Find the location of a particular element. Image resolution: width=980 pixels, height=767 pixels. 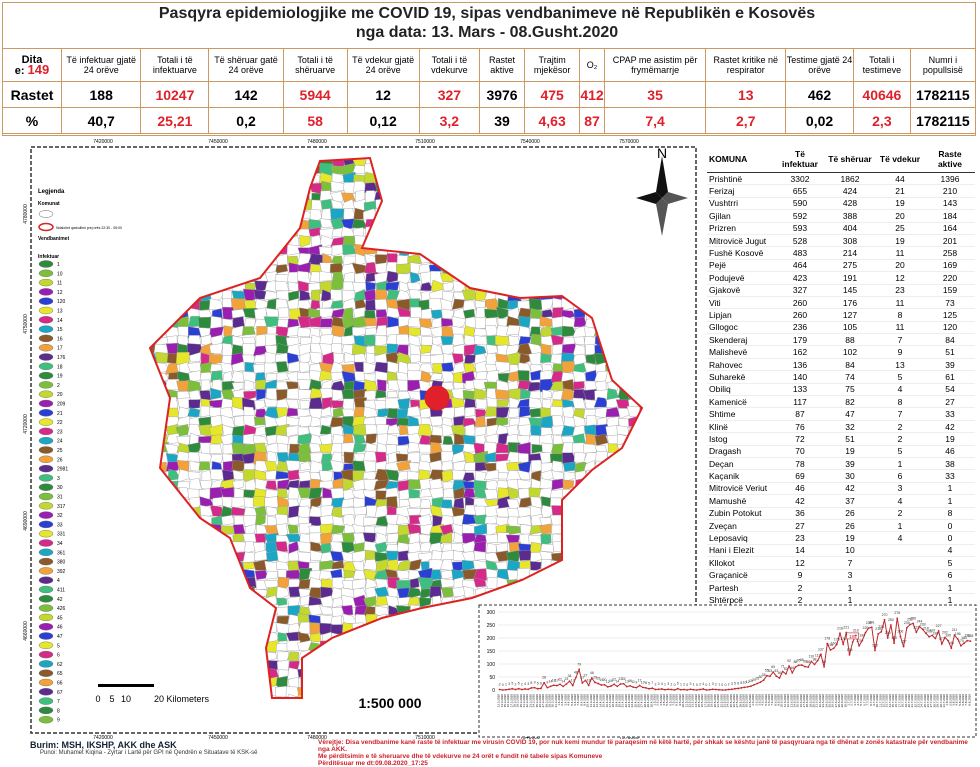

legend-swatch is located at coordinates (46, 450).